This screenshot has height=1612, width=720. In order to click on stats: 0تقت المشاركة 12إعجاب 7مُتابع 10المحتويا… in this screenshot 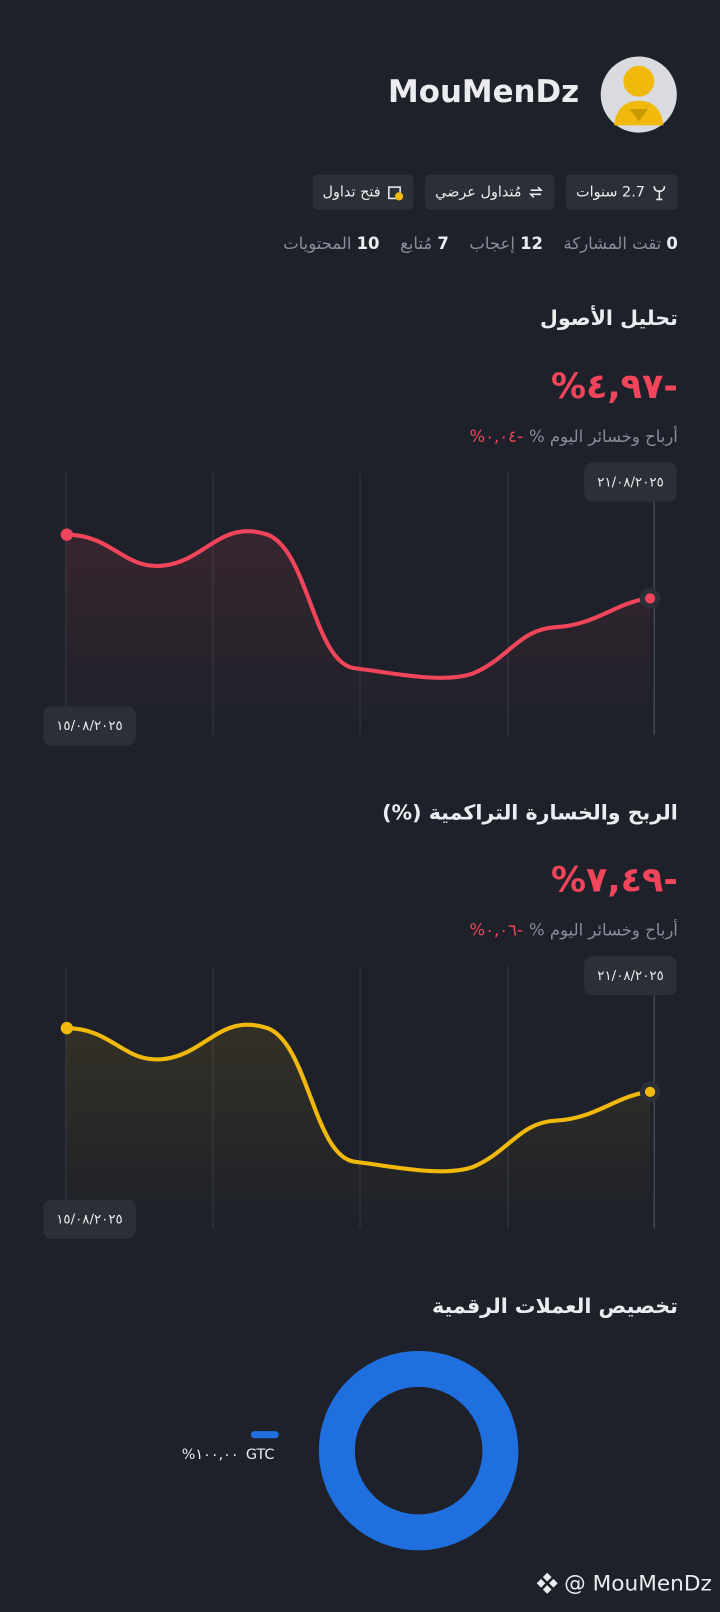, I will do `click(480, 243)`.